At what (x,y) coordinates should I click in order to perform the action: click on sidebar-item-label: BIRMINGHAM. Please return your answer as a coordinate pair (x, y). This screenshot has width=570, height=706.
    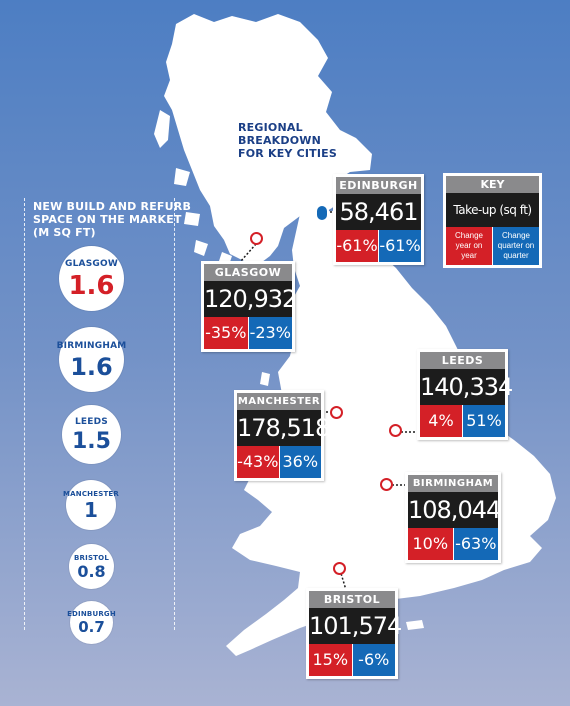
    Looking at the image, I should click on (91, 345).